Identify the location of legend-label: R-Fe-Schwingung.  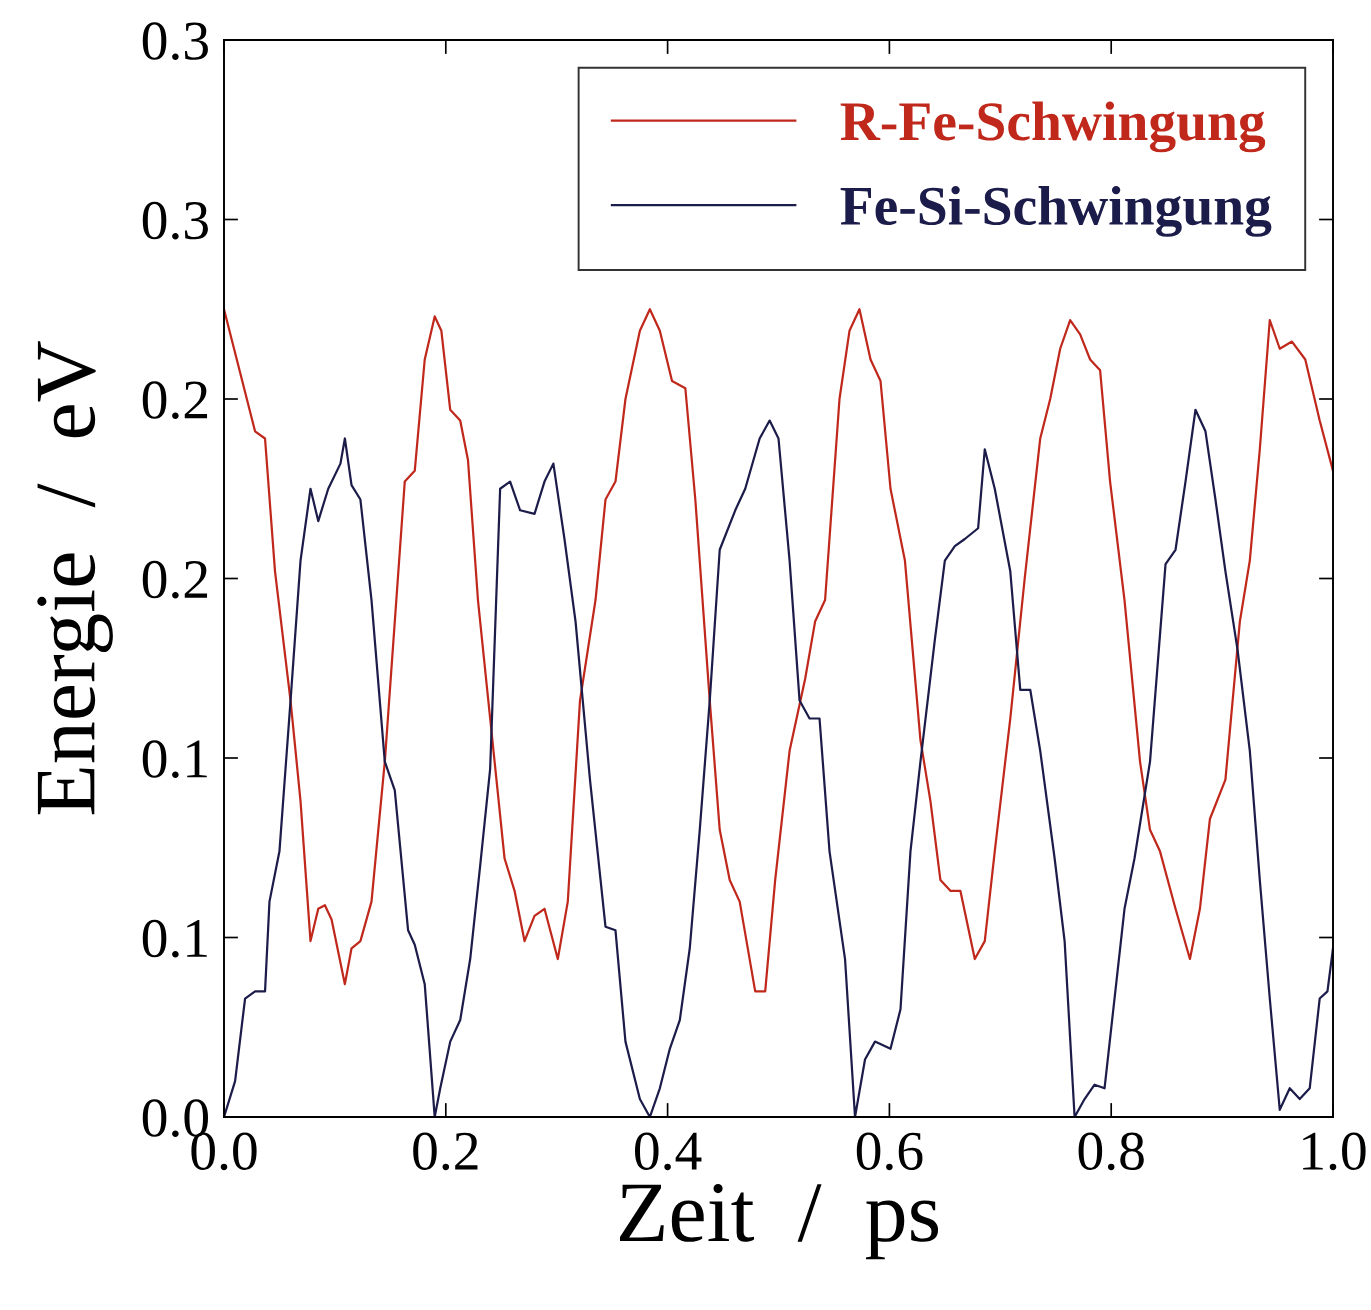
(1053, 127).